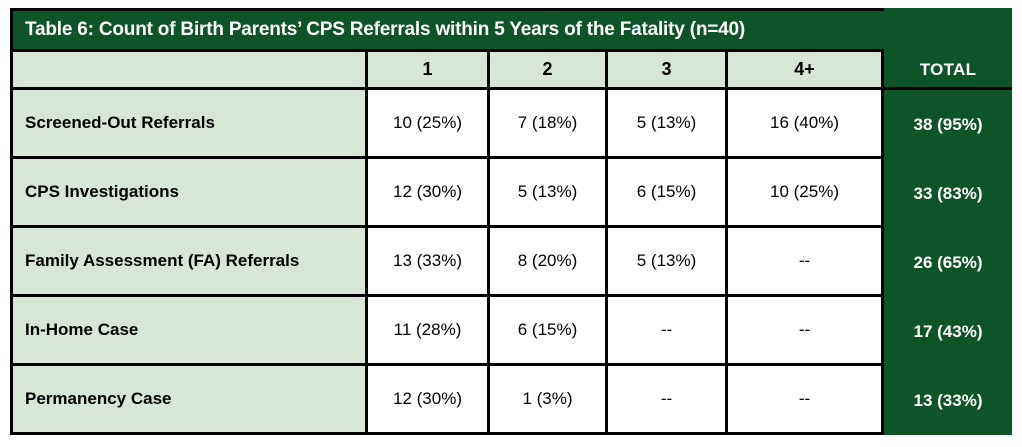 The image size is (1022, 447). What do you see at coordinates (549, 124) in the screenshot?
I see `data-cell: 7 (18%)` at bounding box center [549, 124].